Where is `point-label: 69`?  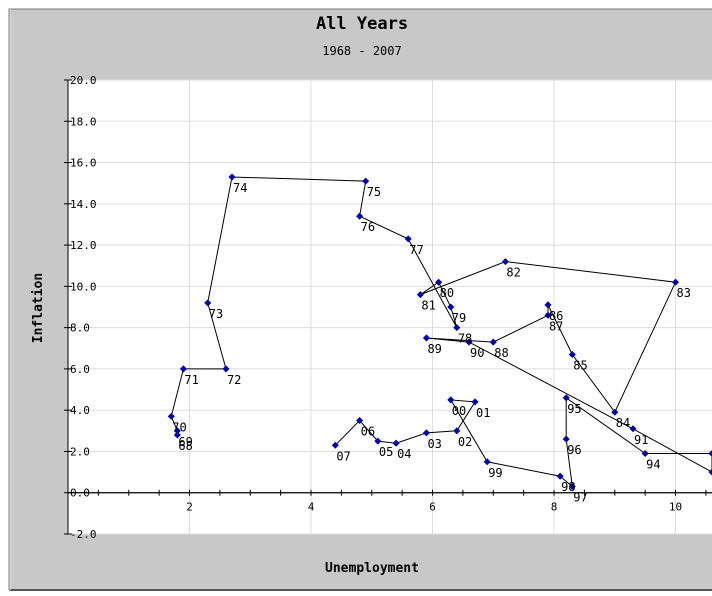
point-label: 69 is located at coordinates (185, 442).